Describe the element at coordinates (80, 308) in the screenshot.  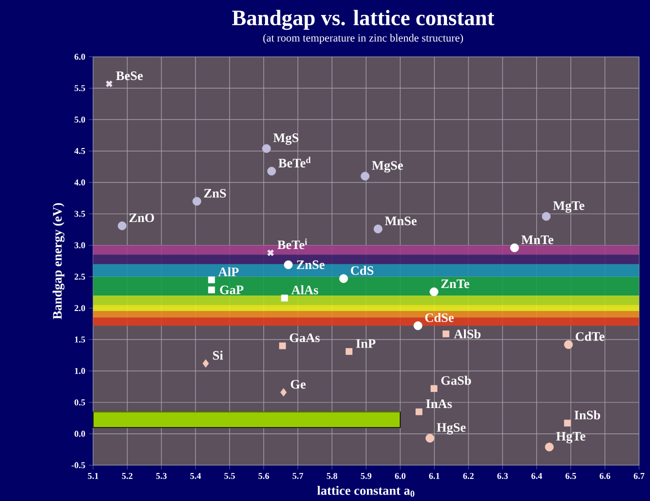
I see `y-tick-label: 2.0` at that location.